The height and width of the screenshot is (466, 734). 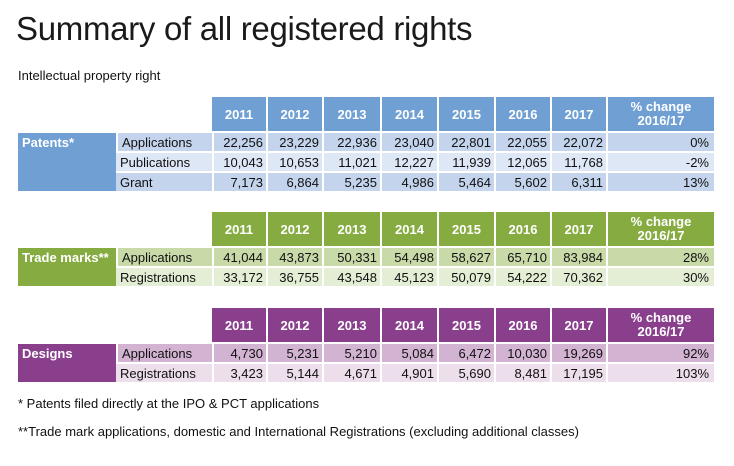 I want to click on value-cell: 22,936, so click(x=351, y=141).